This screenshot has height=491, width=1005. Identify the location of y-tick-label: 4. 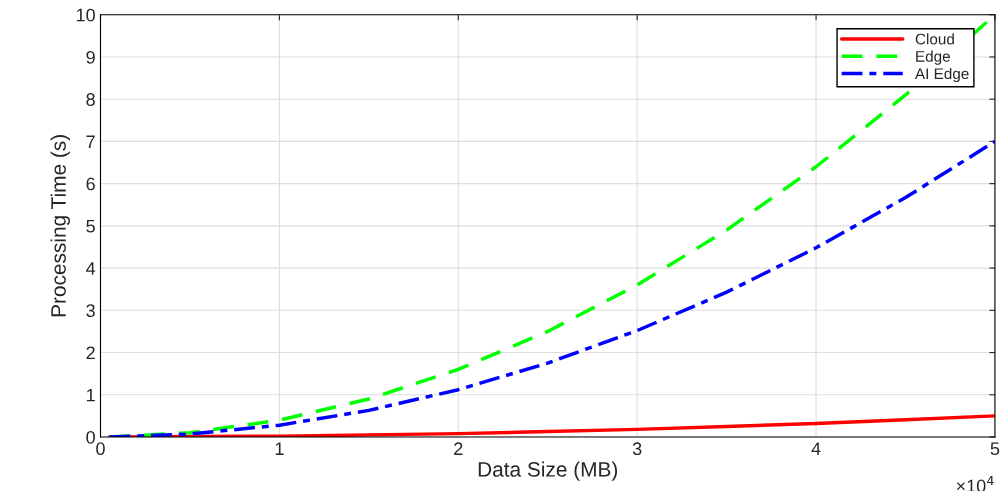
(91, 268).